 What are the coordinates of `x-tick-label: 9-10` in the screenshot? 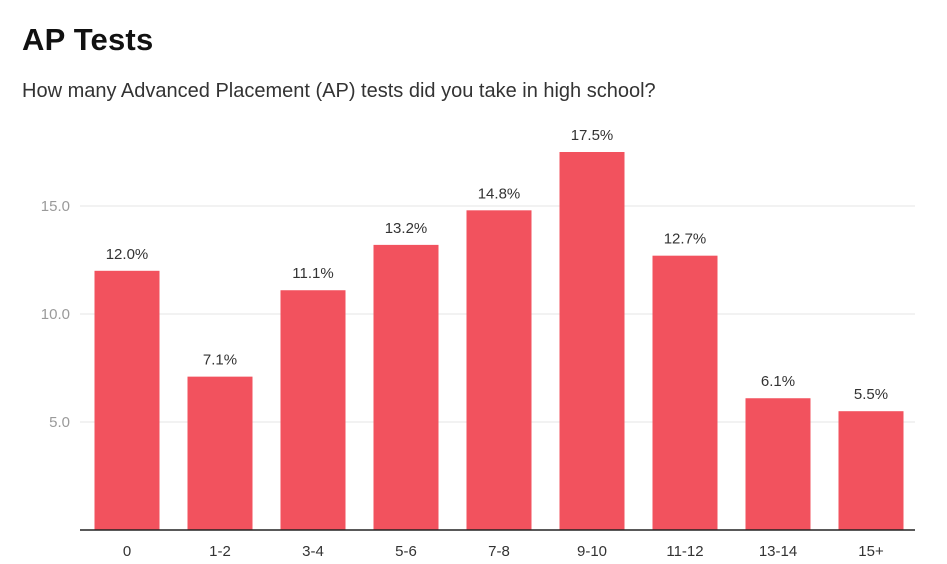 It's located at (592, 551).